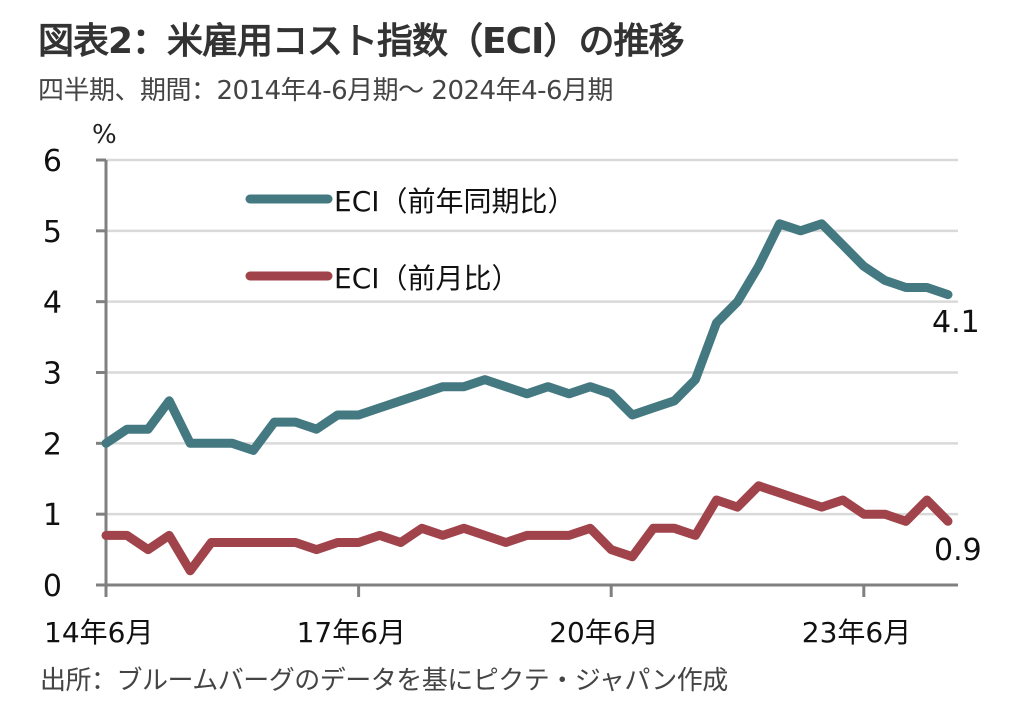 The width and height of the screenshot is (1012, 705). What do you see at coordinates (52, 444) in the screenshot?
I see `y-tick-label: 2` at bounding box center [52, 444].